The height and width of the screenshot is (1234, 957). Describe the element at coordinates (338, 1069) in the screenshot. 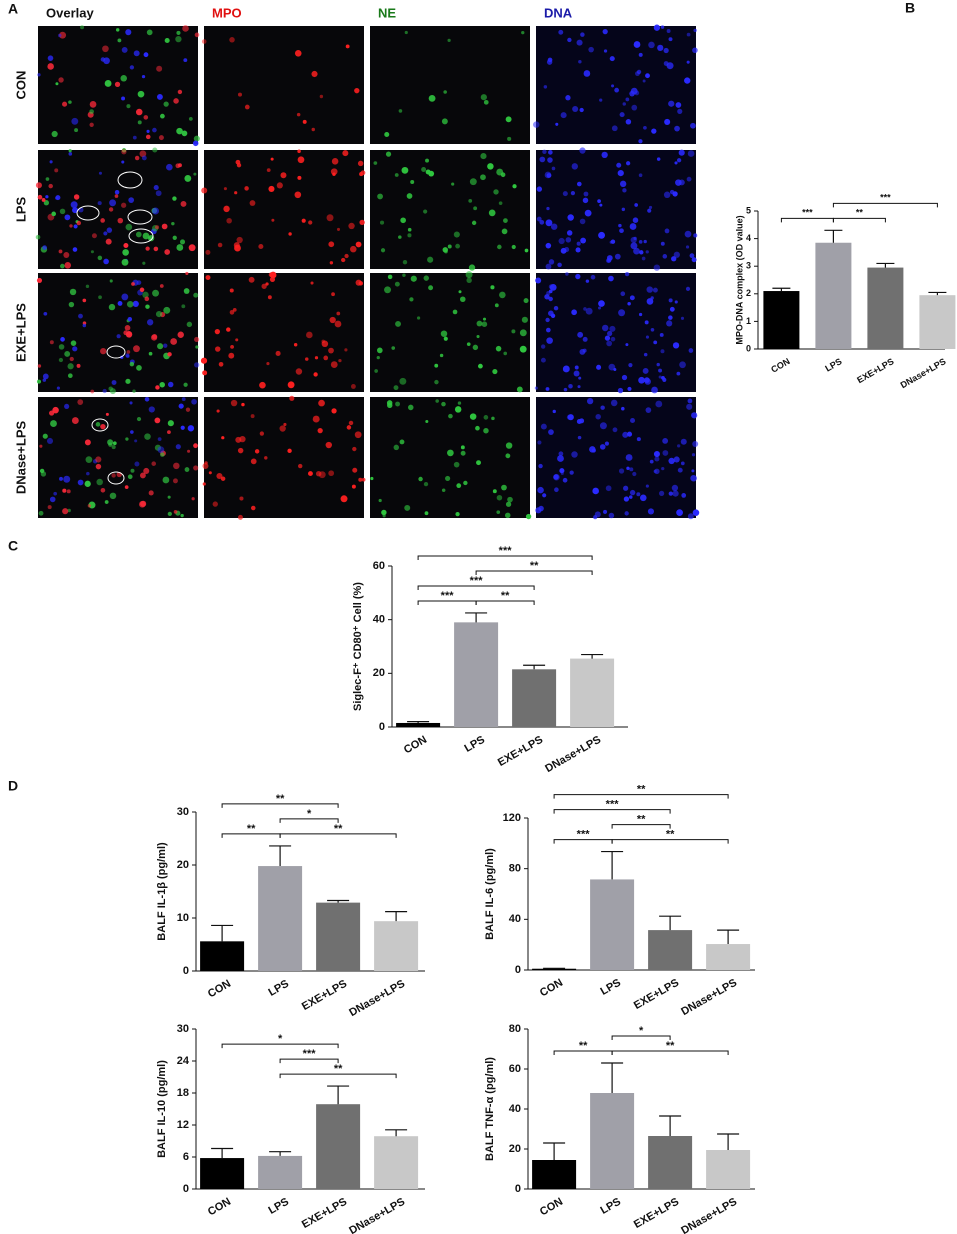

I see `significance-label: **` at that location.